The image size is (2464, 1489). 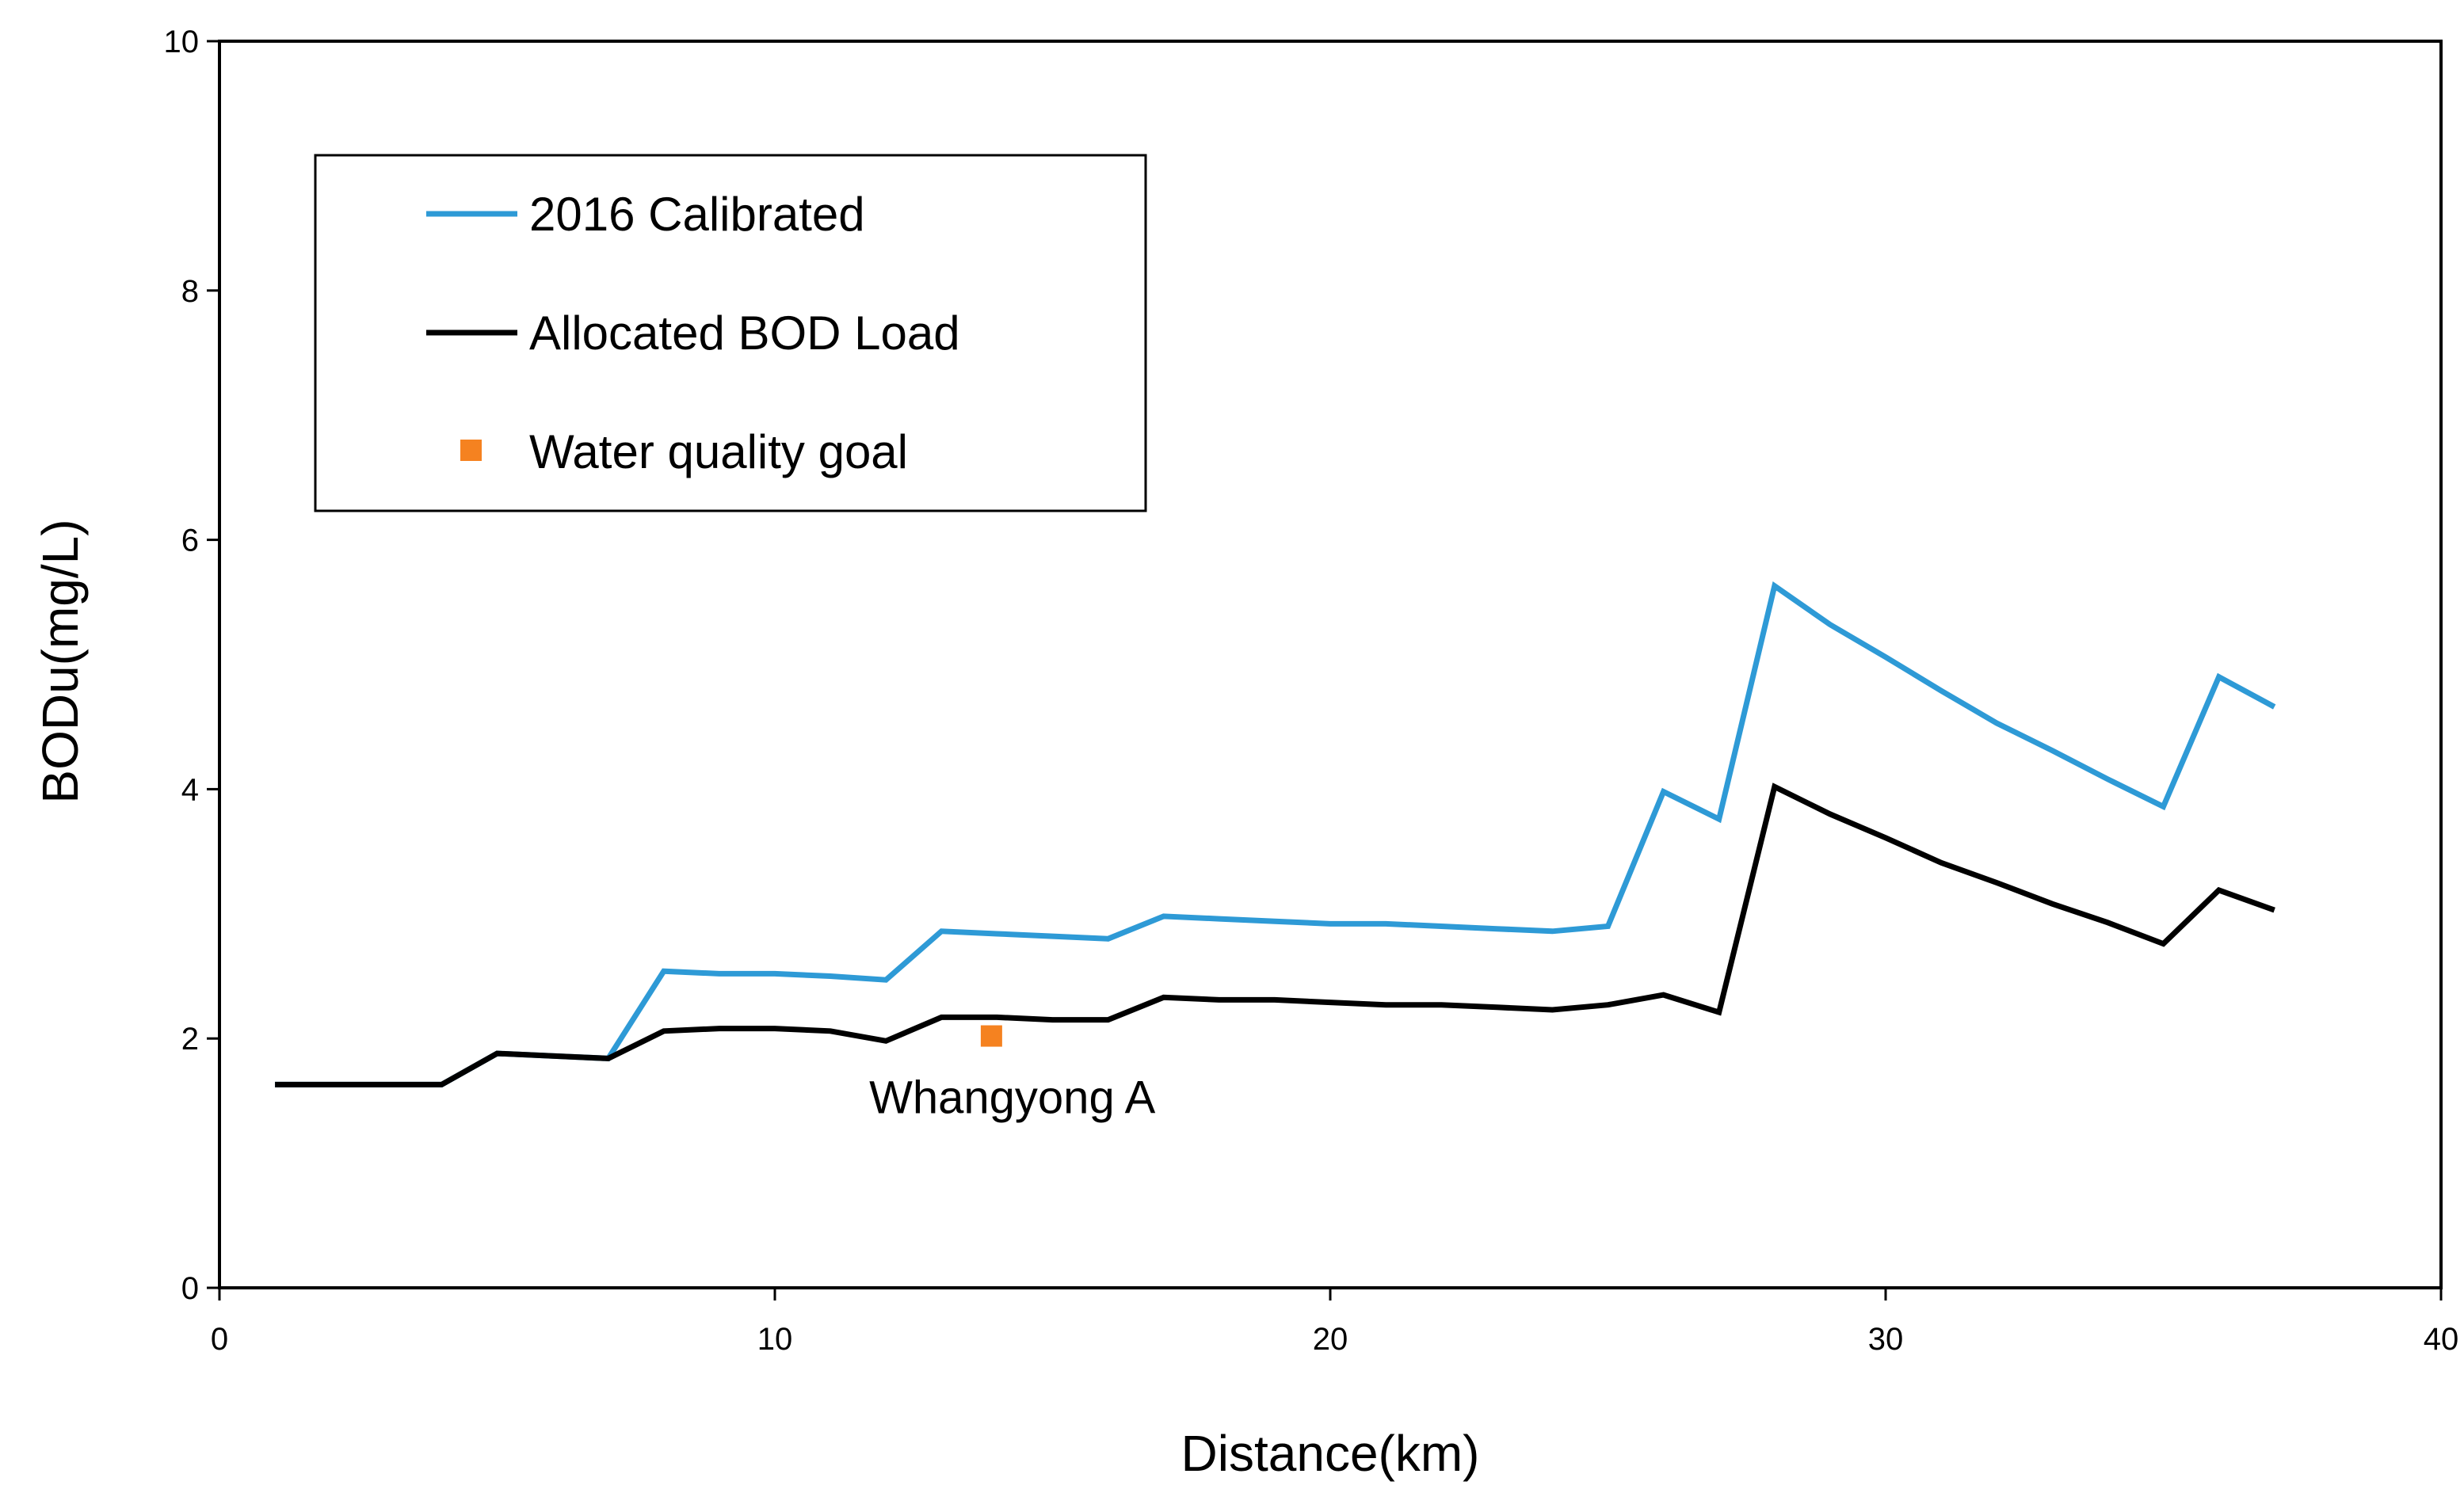 What do you see at coordinates (1886, 1340) in the screenshot?
I see `x-tick-label: 30` at bounding box center [1886, 1340].